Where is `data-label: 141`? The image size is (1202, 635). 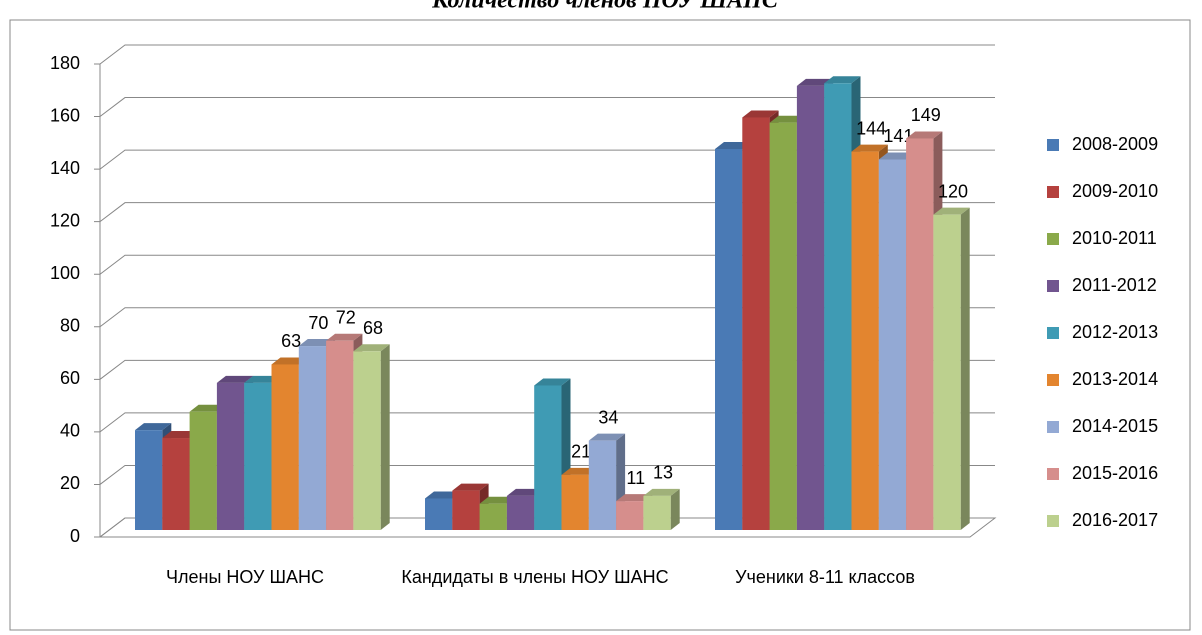
data-label: 141 is located at coordinates (898, 136).